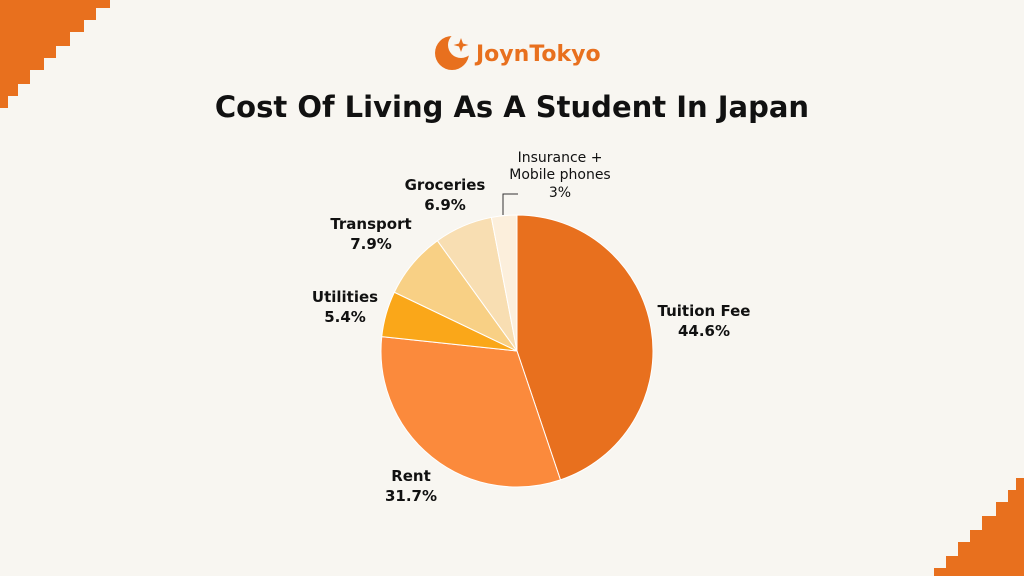 Image resolution: width=1024 pixels, height=576 pixels. Describe the element at coordinates (504, 283) in the screenshot. I see `slice-insurance-mobile` at that location.